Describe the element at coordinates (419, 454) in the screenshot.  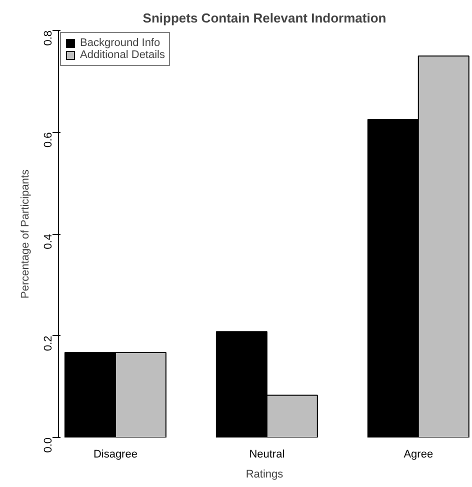
I see `x-tick-label: Agree` at that location.